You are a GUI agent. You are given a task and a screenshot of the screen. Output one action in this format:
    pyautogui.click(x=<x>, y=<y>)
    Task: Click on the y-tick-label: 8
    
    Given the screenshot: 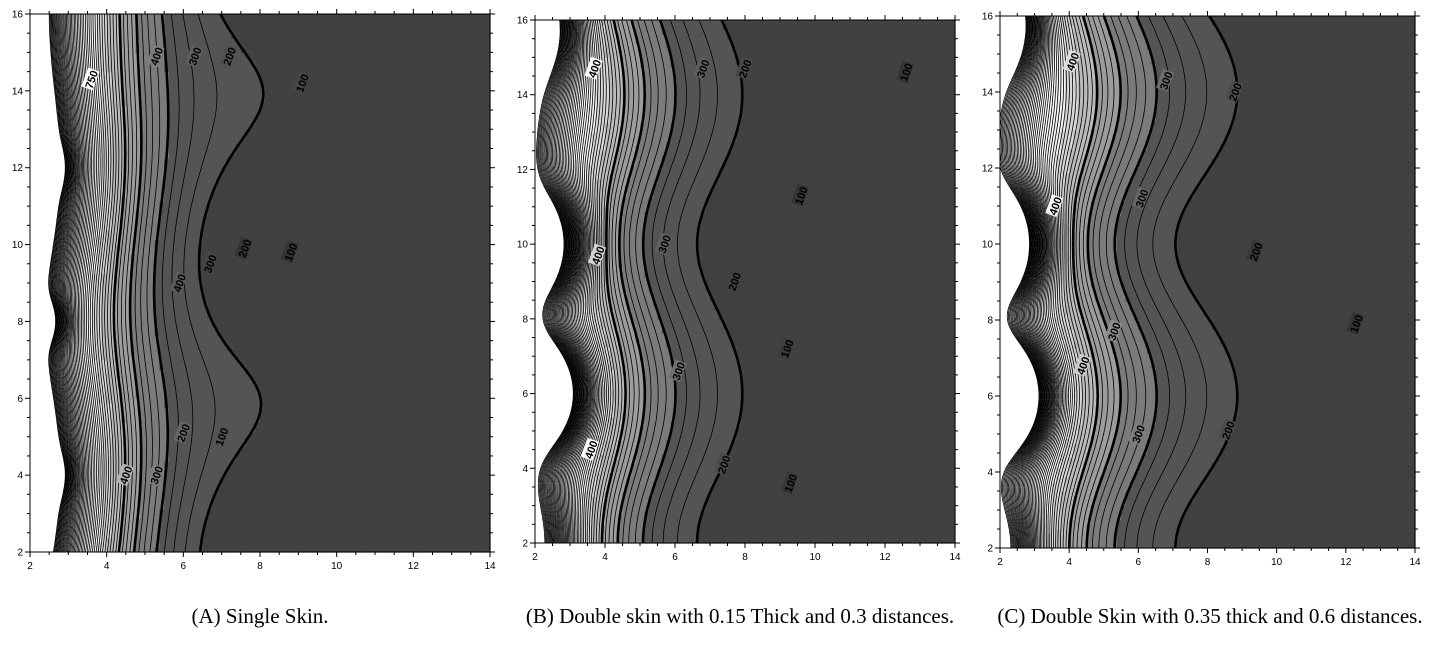 What is the action you would take?
    pyautogui.click(x=525, y=319)
    